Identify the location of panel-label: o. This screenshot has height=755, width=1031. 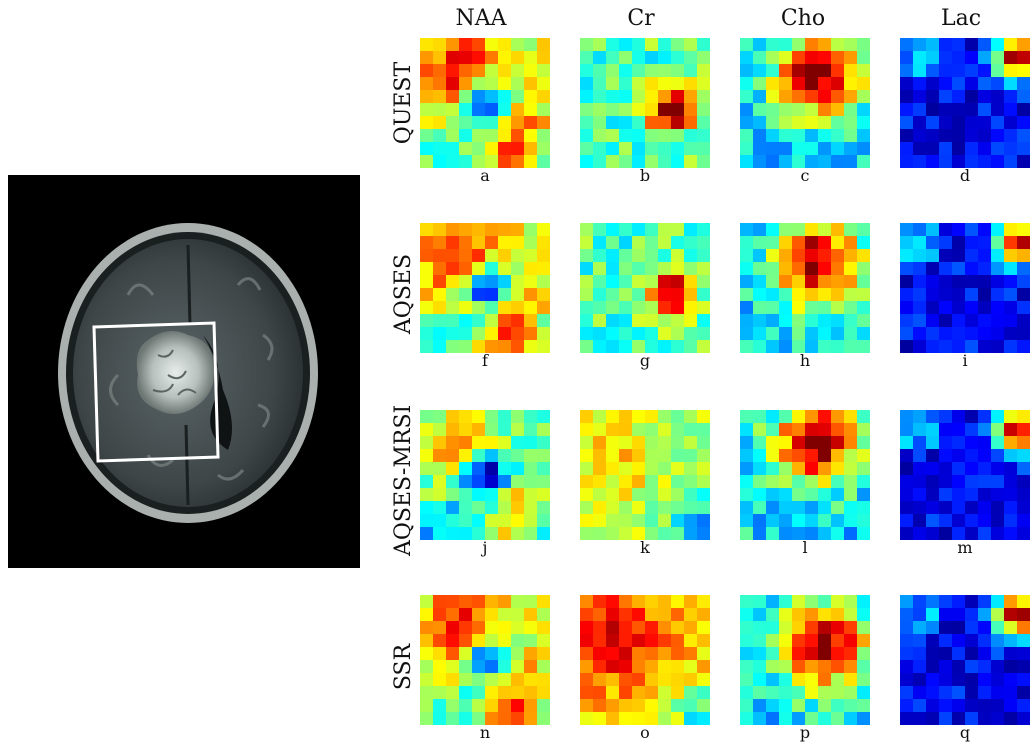
(645, 732).